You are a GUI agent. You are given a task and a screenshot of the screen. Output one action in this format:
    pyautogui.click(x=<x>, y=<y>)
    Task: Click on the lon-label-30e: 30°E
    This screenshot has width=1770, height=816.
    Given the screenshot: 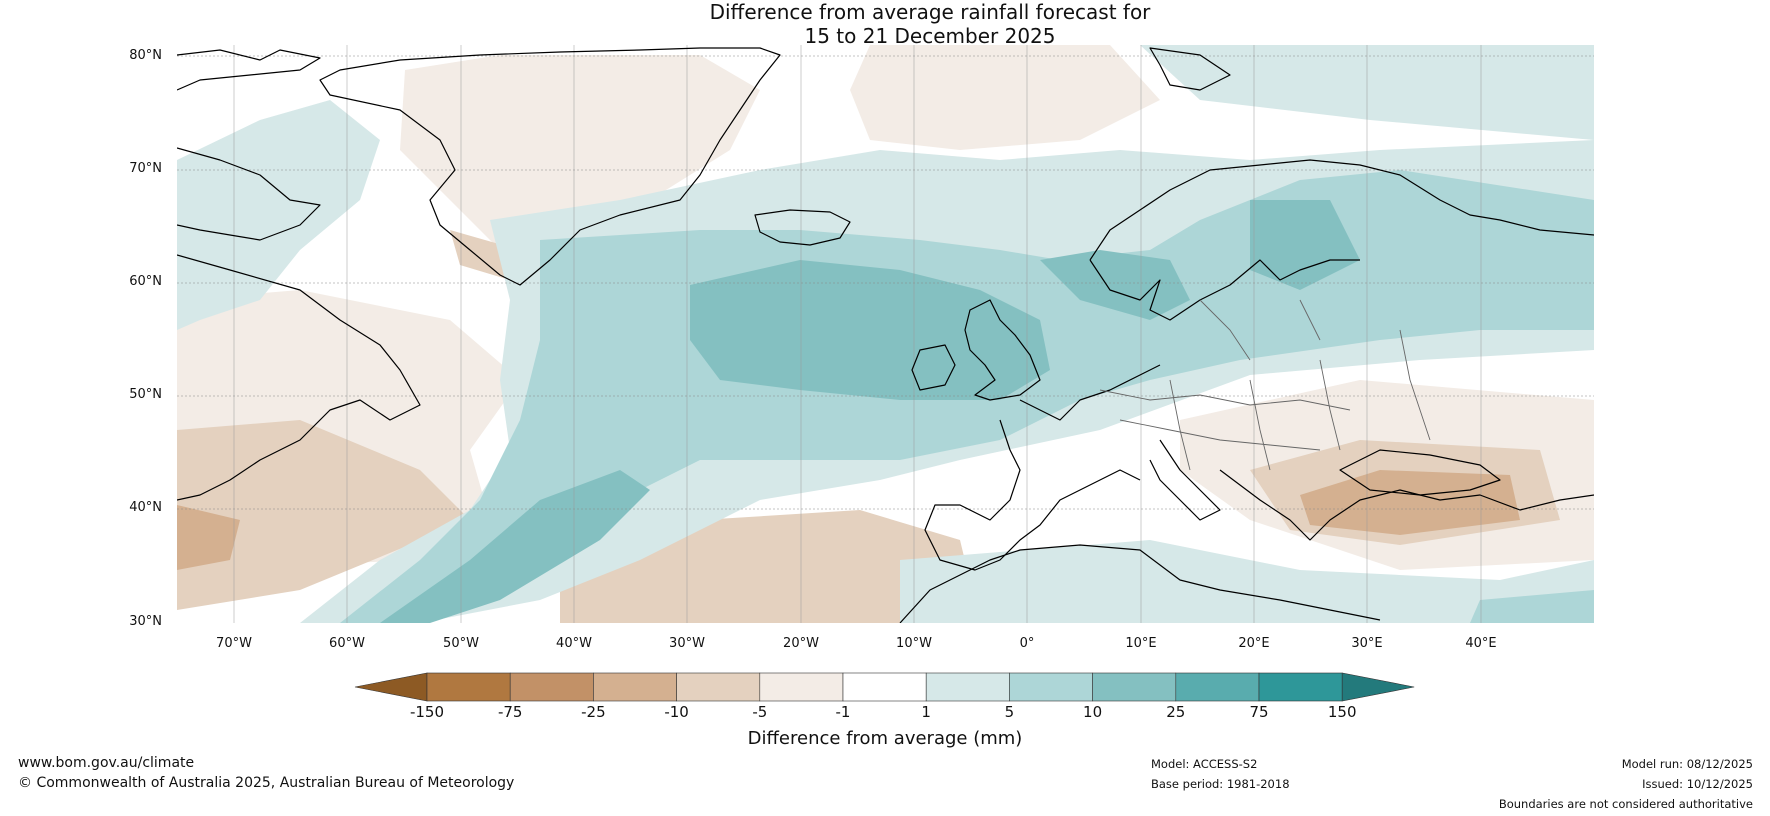 What is the action you would take?
    pyautogui.click(x=1367, y=643)
    